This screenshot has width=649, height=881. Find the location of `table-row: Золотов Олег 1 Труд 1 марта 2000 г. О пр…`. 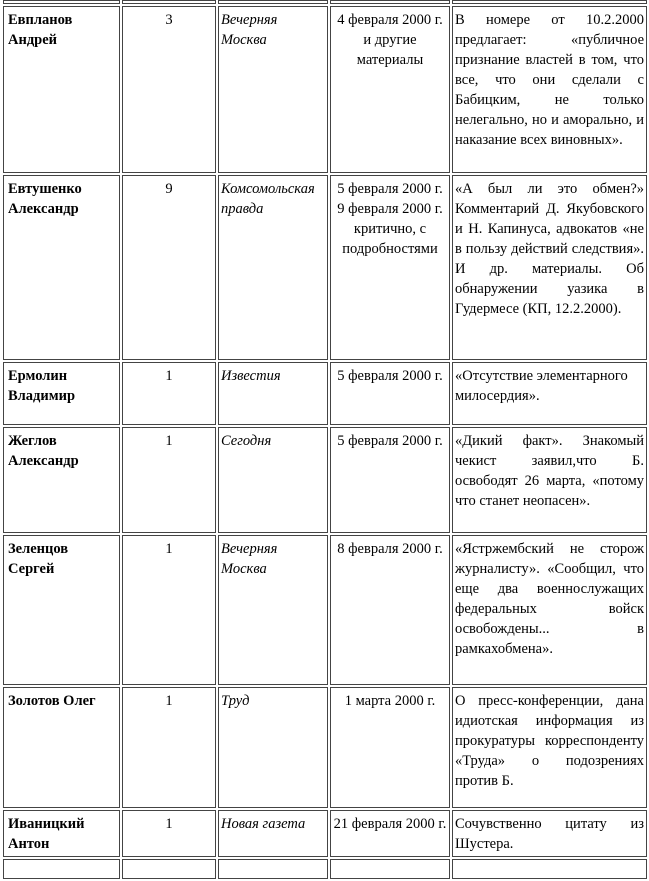

table-row: Золотов Олег 1 Труд 1 марта 2000 г. О пр… is located at coordinates (325, 747).